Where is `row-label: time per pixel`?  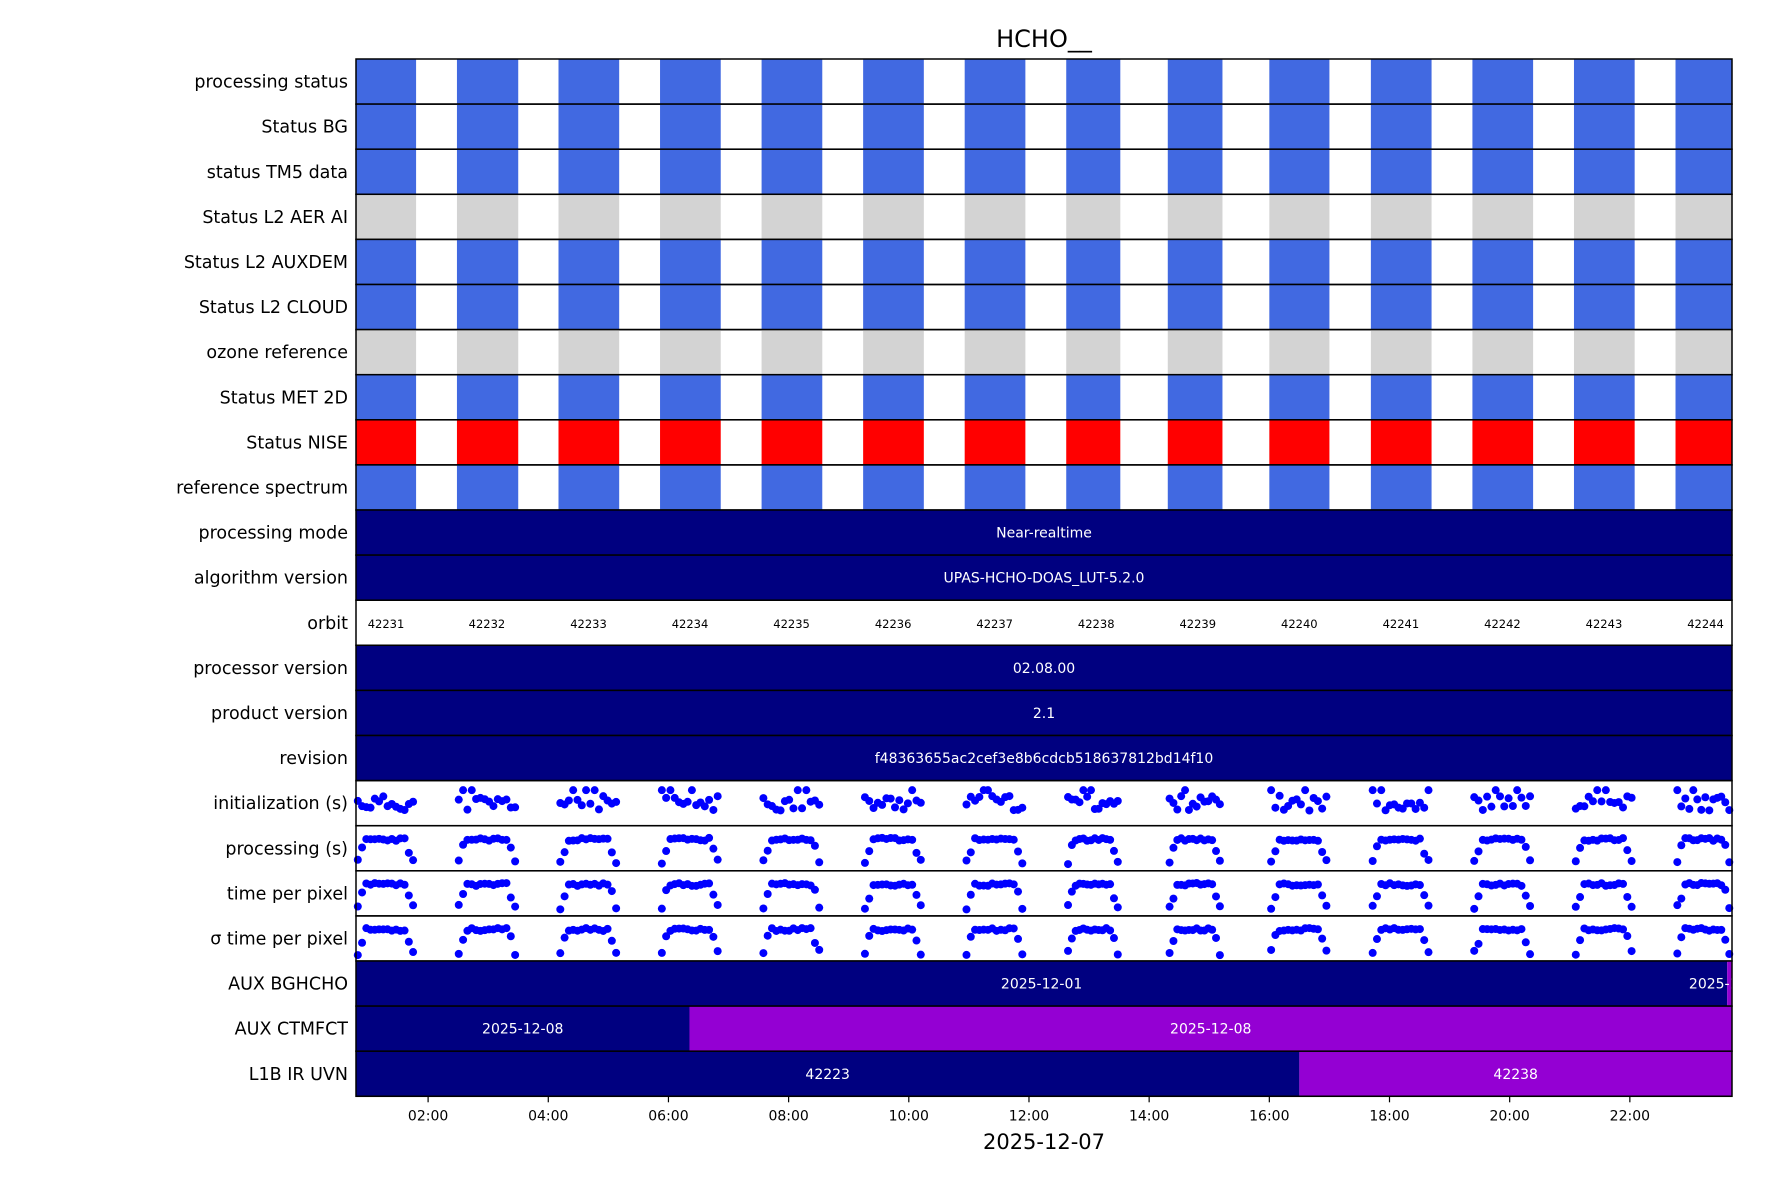 row-label: time per pixel is located at coordinates (287, 894).